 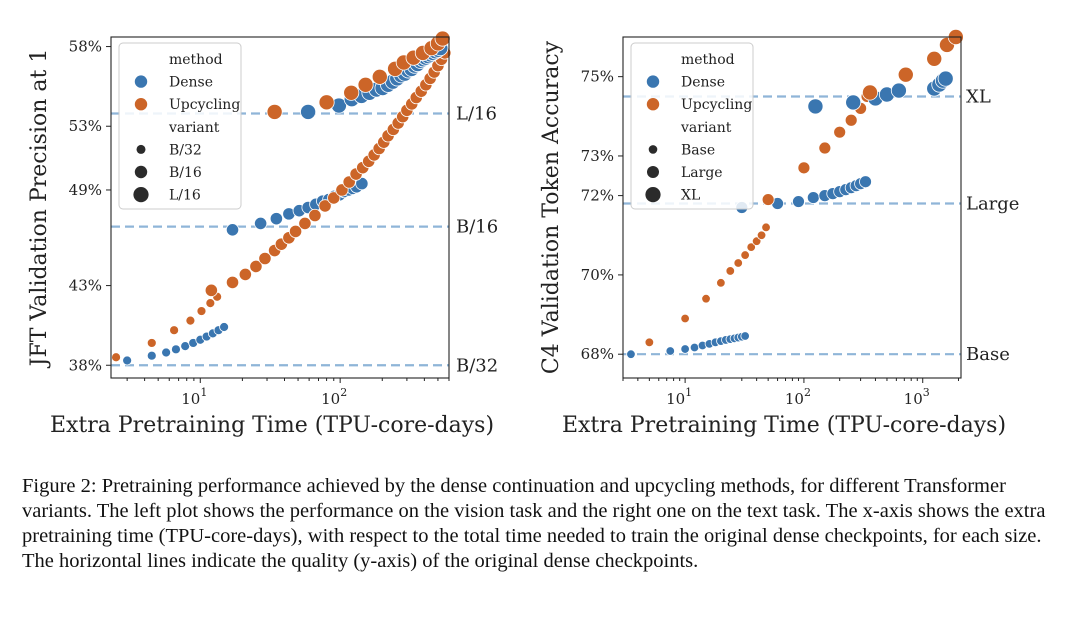 I want to click on legend-method-label: Upcycling, so click(x=716, y=105).